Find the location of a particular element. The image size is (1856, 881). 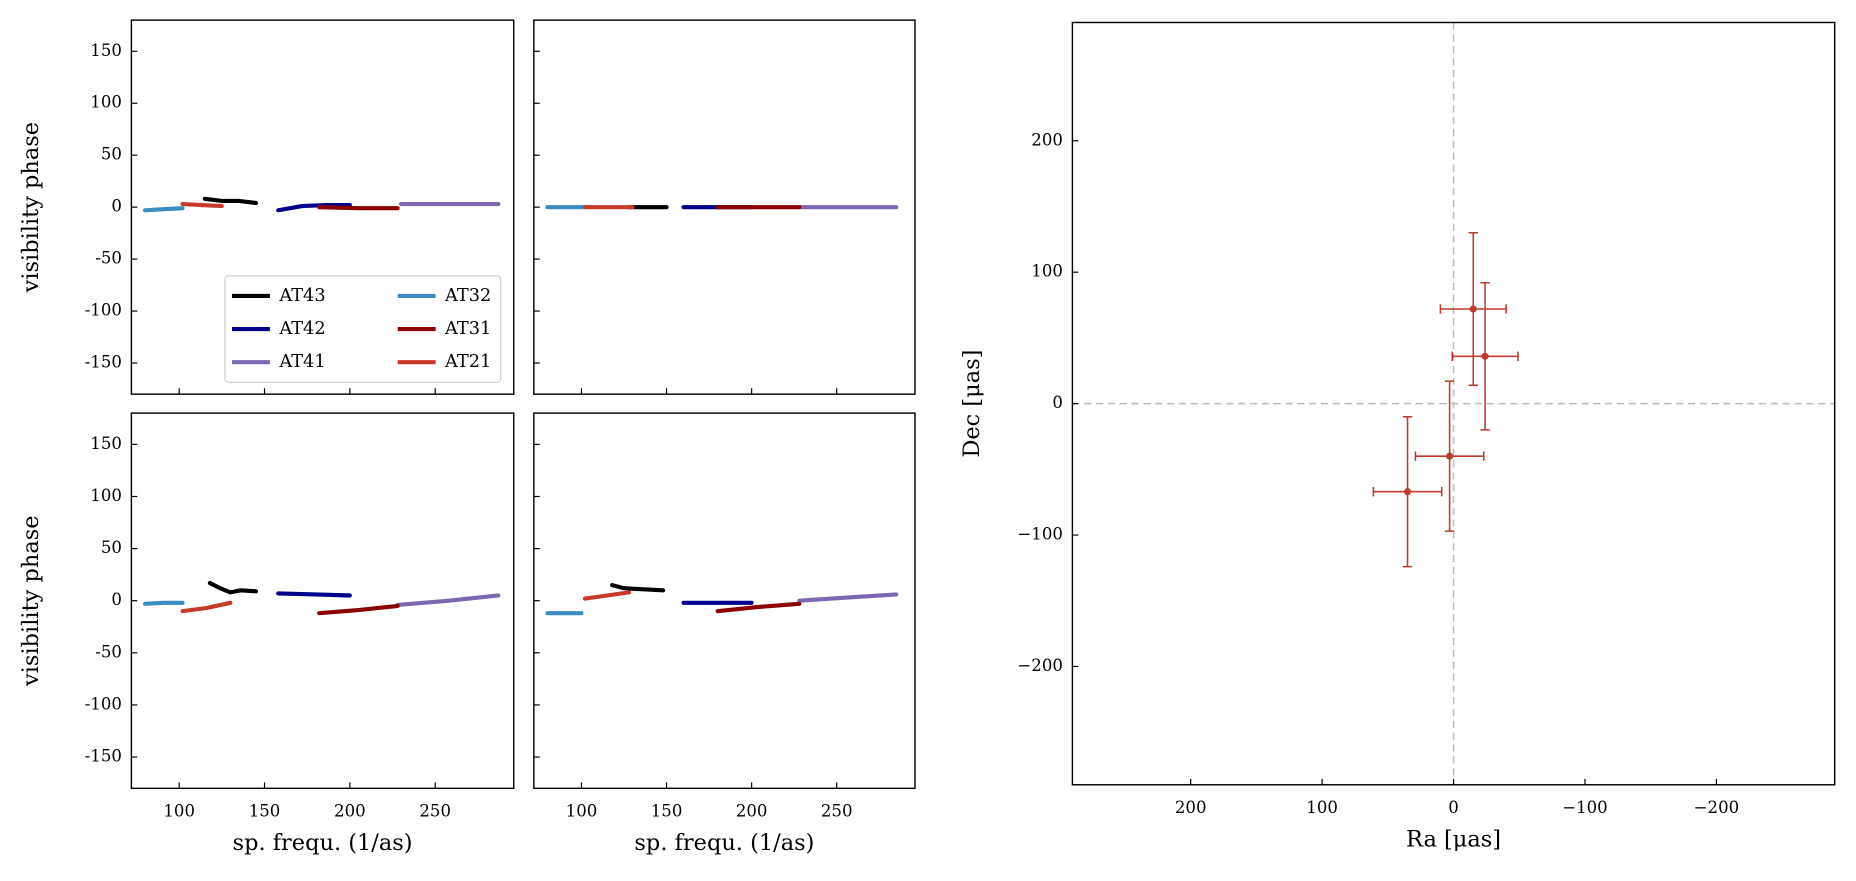

panel: 100 150 200 250 sp. frequ. (1/as) is located at coordinates (724, 634).